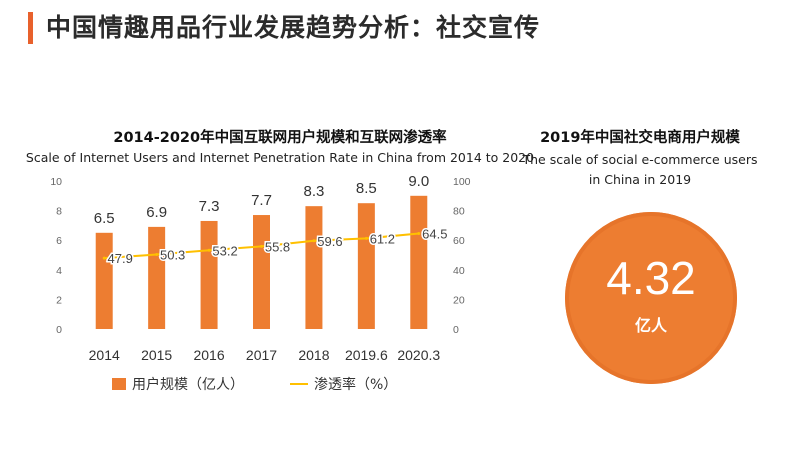 This screenshot has width=800, height=457. Describe the element at coordinates (651, 278) in the screenshot. I see `social-ecommerce-users-value: 4.32` at that location.